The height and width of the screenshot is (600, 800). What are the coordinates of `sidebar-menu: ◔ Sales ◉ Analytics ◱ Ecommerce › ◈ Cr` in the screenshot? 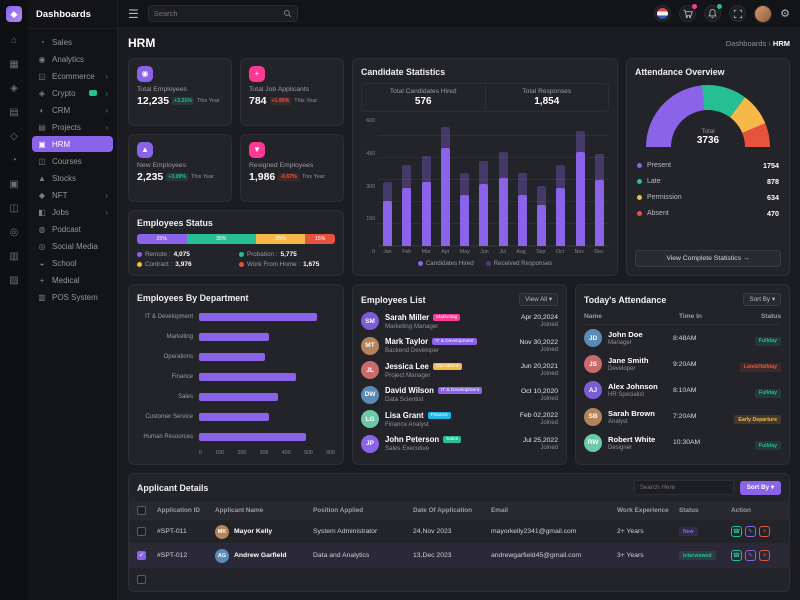 It's located at (72, 169).